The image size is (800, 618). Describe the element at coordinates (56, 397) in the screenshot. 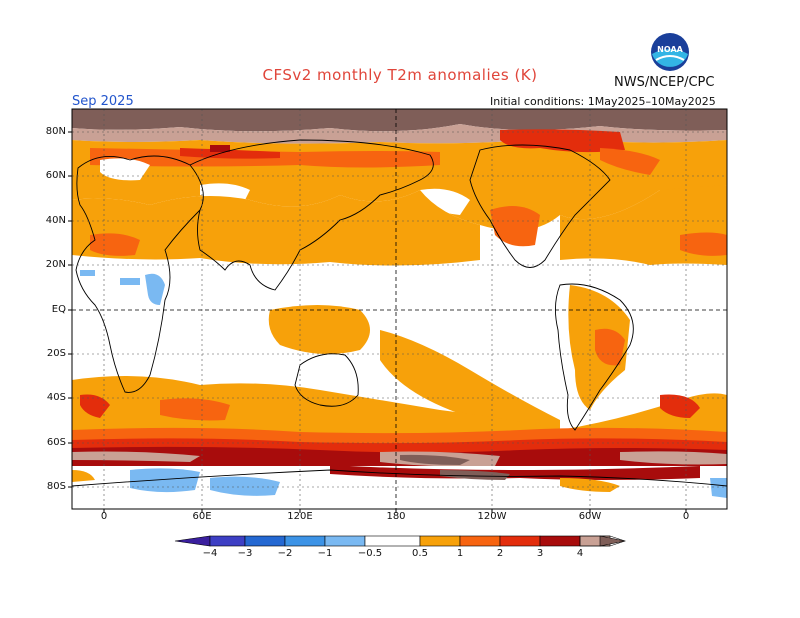

I see `lat-label-40s: 40S` at that location.